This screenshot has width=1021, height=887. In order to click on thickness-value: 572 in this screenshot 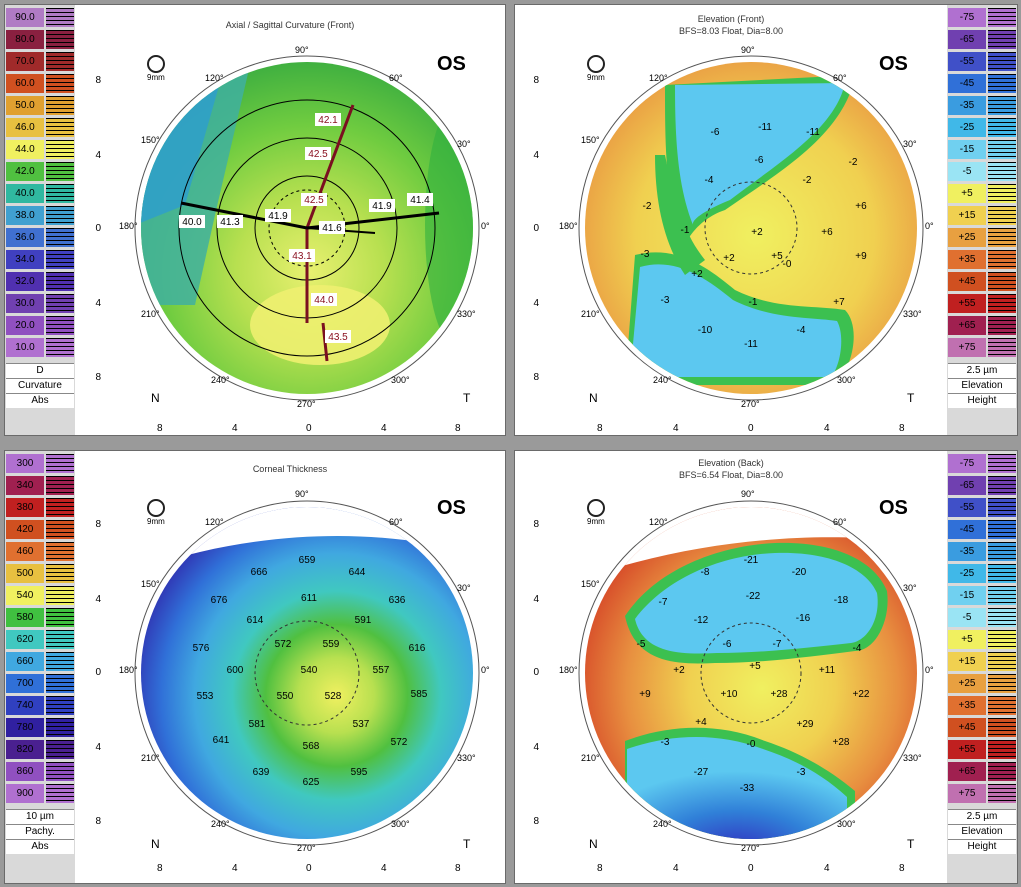, I will do `click(399, 742)`.